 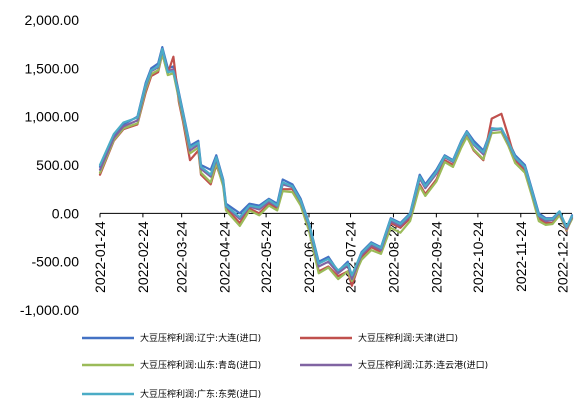 I want to click on x-axis-ticks, so click(x=331, y=215).